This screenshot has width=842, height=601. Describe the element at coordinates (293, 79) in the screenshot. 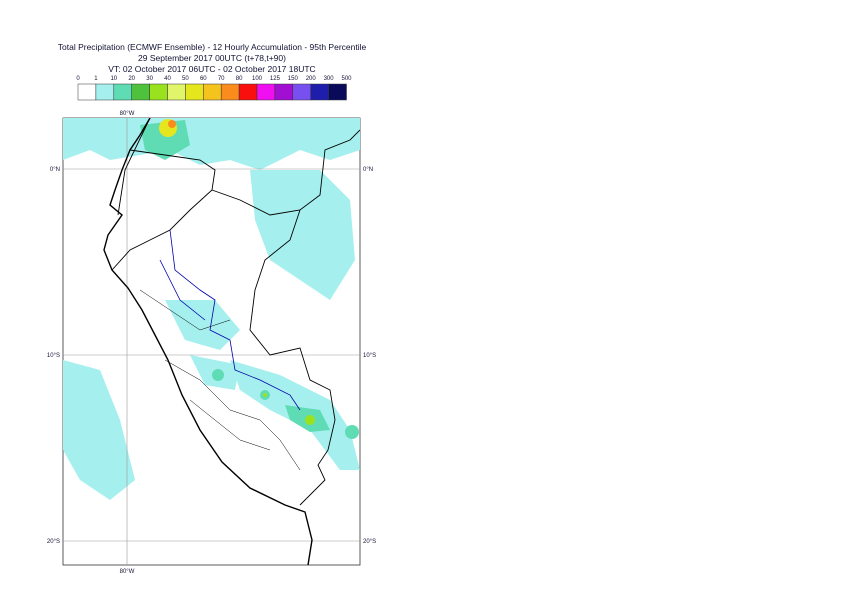

I see `legend-label: 150` at that location.